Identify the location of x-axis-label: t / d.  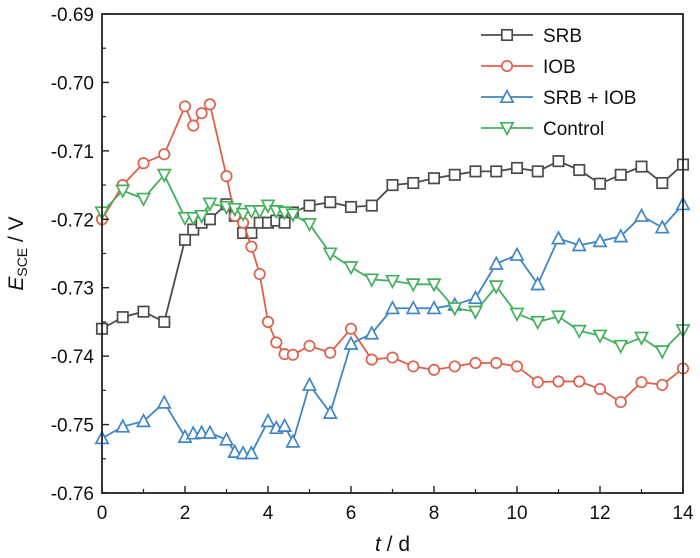
(392, 544).